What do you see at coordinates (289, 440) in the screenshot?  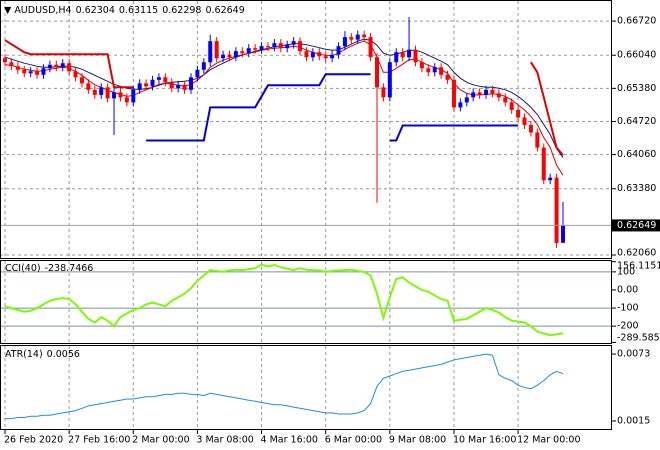 I see `time-label: 4 Mar 16:00` at bounding box center [289, 440].